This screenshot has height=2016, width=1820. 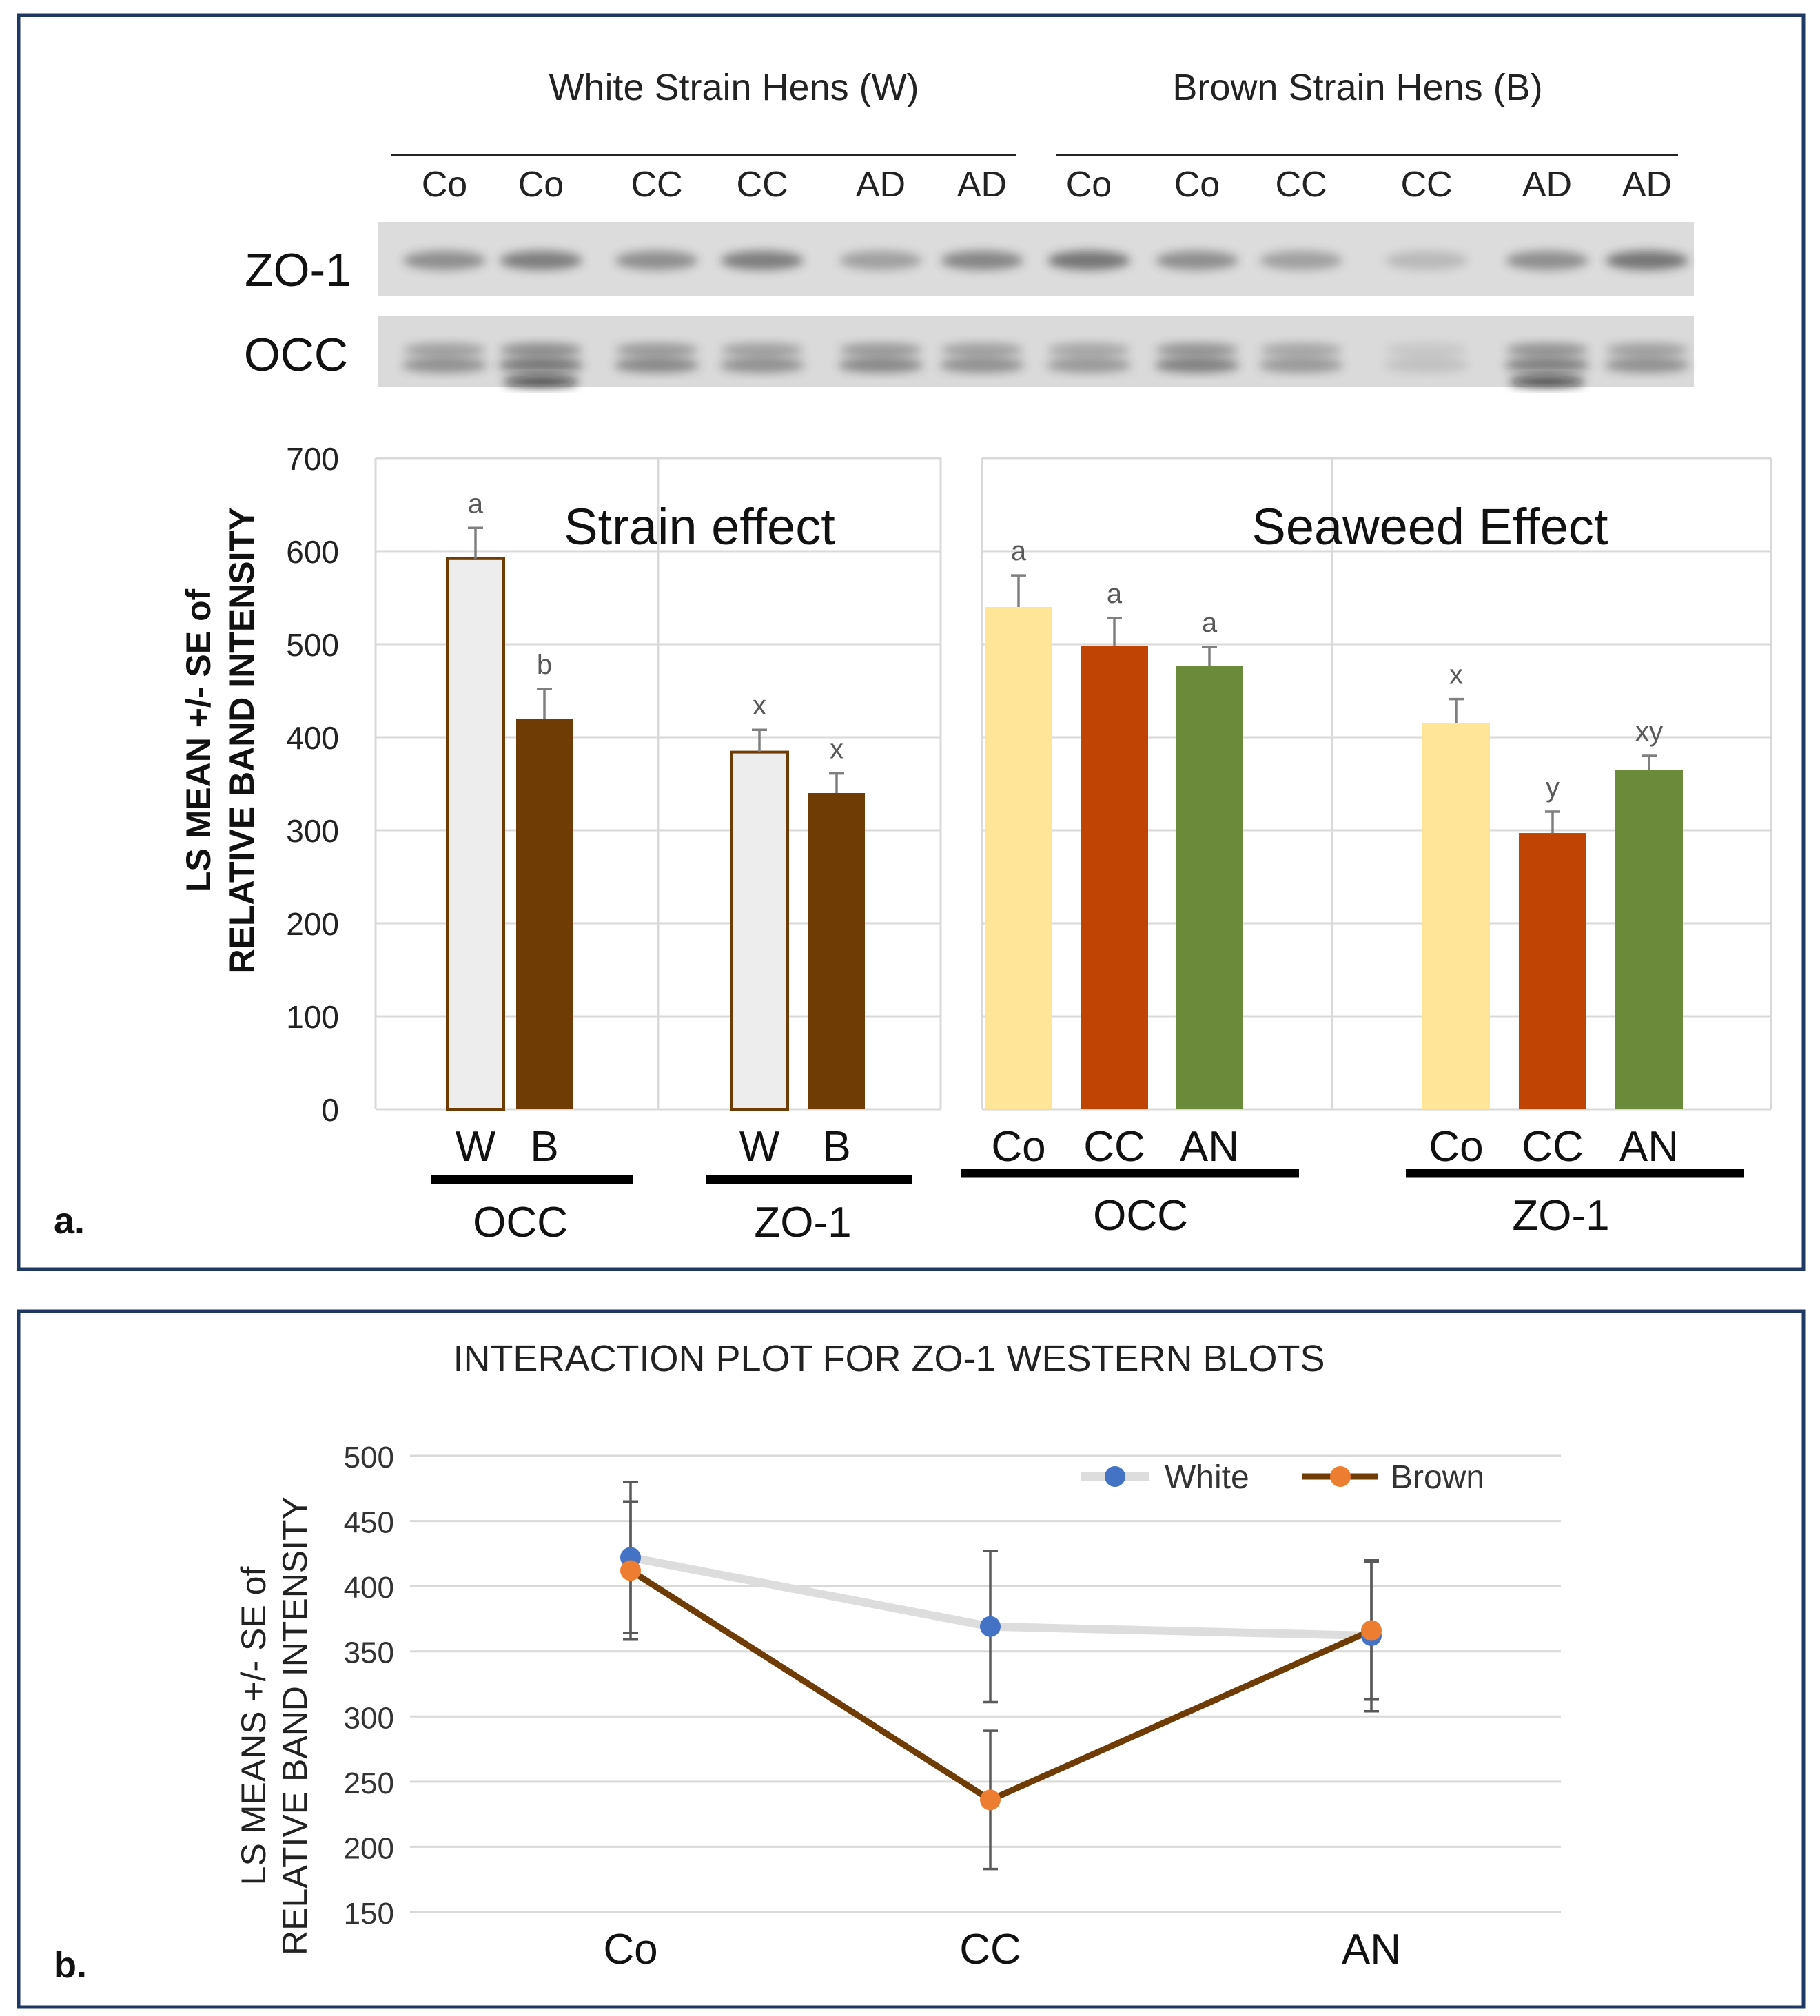 I want to click on legend-label-white: White, so click(x=1207, y=1478).